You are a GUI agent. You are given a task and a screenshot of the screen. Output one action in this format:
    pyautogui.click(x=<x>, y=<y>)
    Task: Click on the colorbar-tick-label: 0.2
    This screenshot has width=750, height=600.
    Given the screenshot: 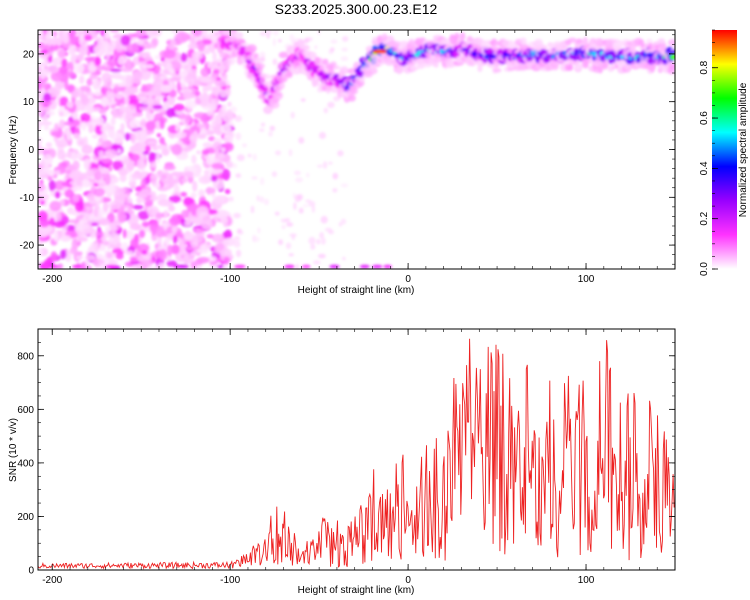 What is the action you would take?
    pyautogui.click(x=704, y=218)
    